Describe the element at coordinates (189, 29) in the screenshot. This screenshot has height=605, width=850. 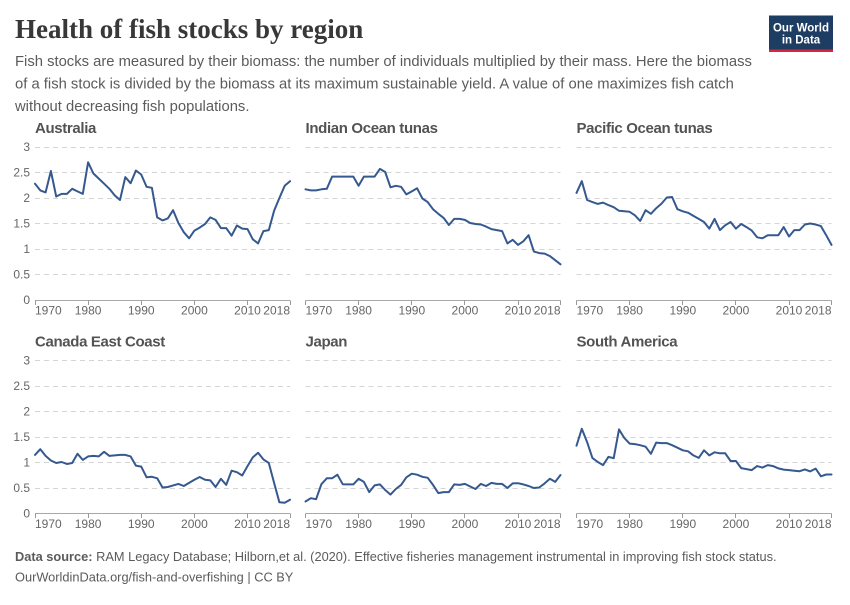
I see `svg-text:Health of fish stocks by regio: Health of fish stocks by region` at that location.